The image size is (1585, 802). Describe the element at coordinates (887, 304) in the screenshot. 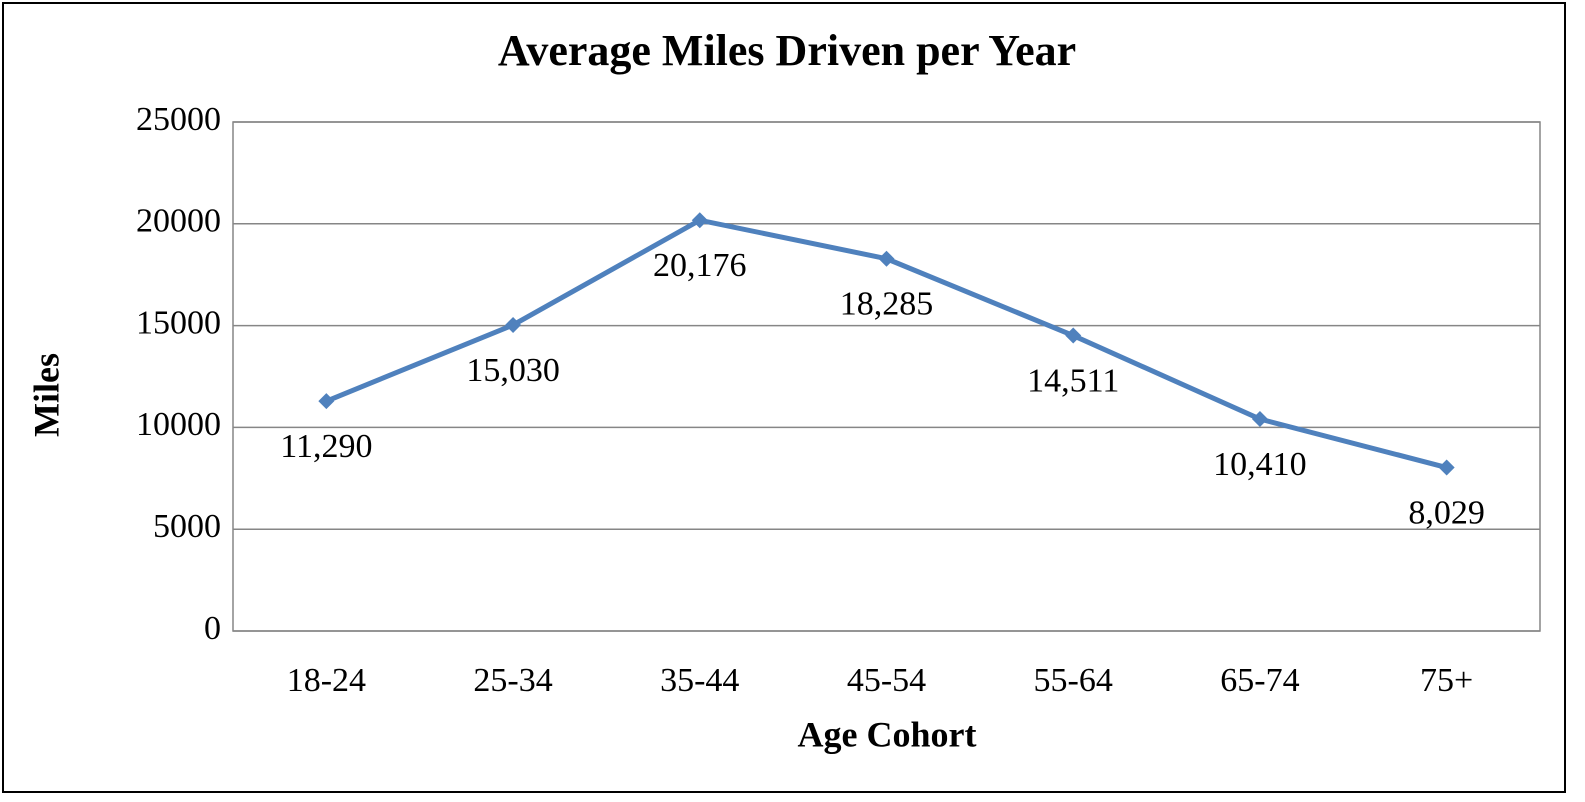

I see `data-label: 18,285` at that location.